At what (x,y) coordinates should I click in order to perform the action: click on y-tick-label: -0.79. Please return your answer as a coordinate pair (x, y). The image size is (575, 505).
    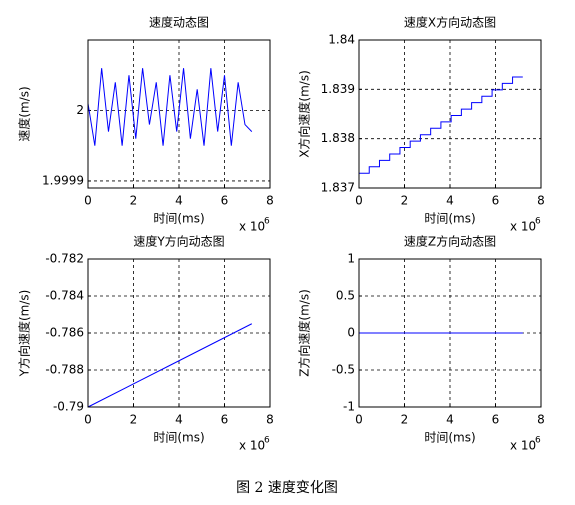
    Looking at the image, I should click on (68, 407).